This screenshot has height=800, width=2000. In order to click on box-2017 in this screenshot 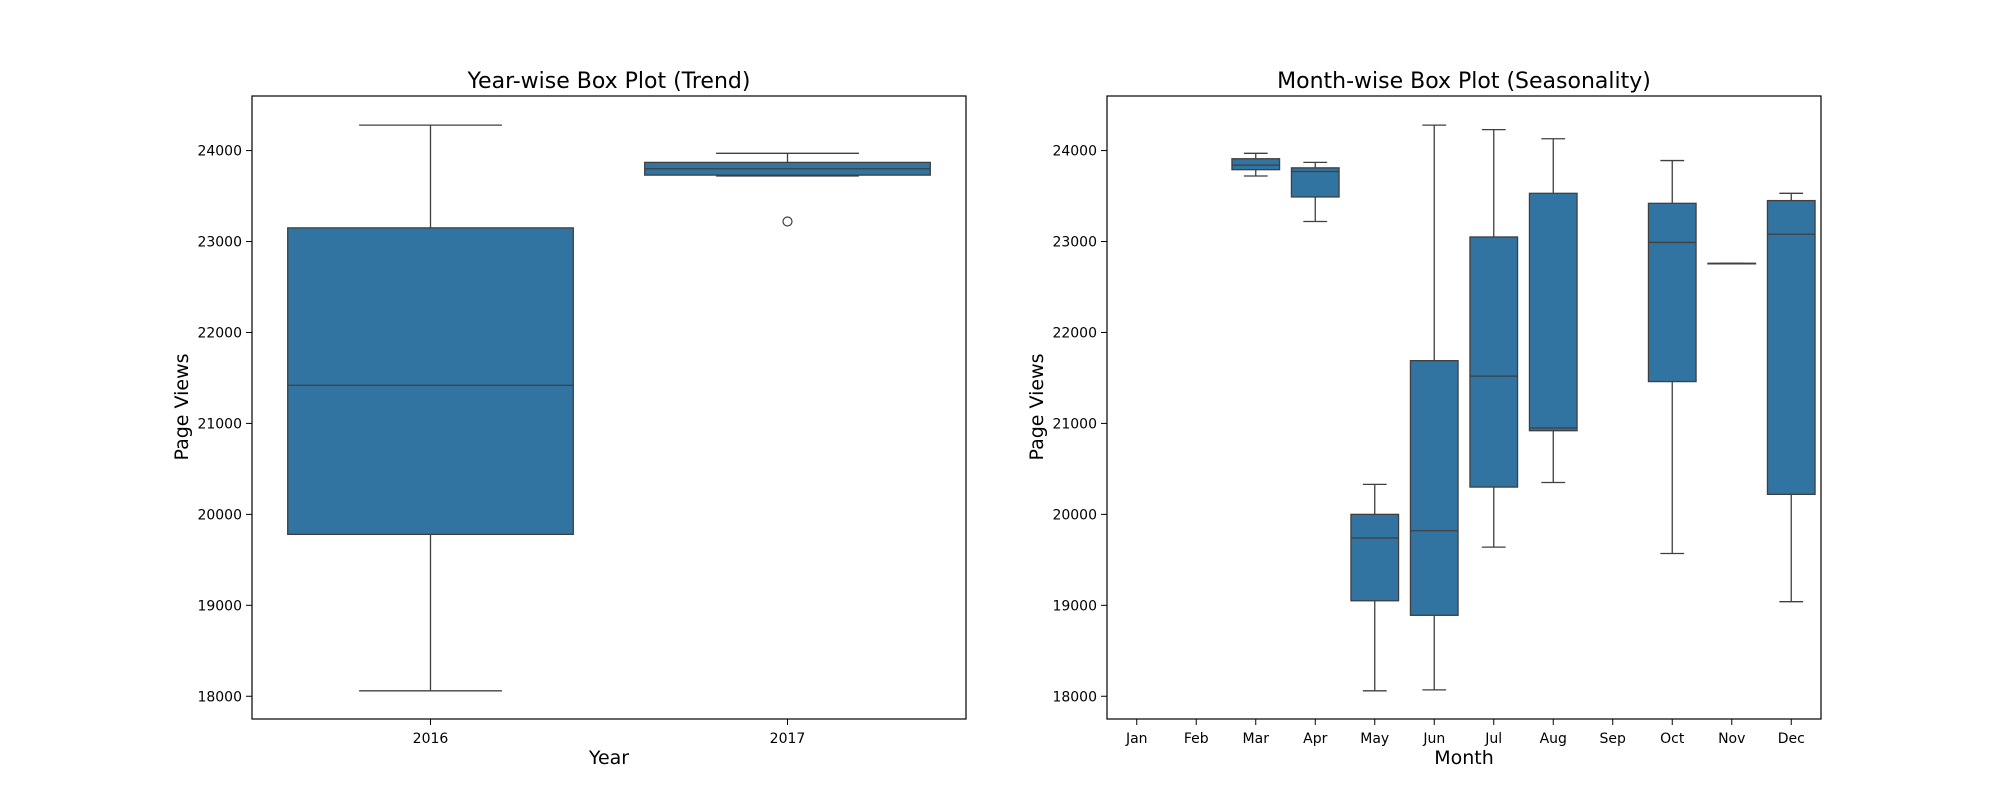, I will do `click(787, 189)`.